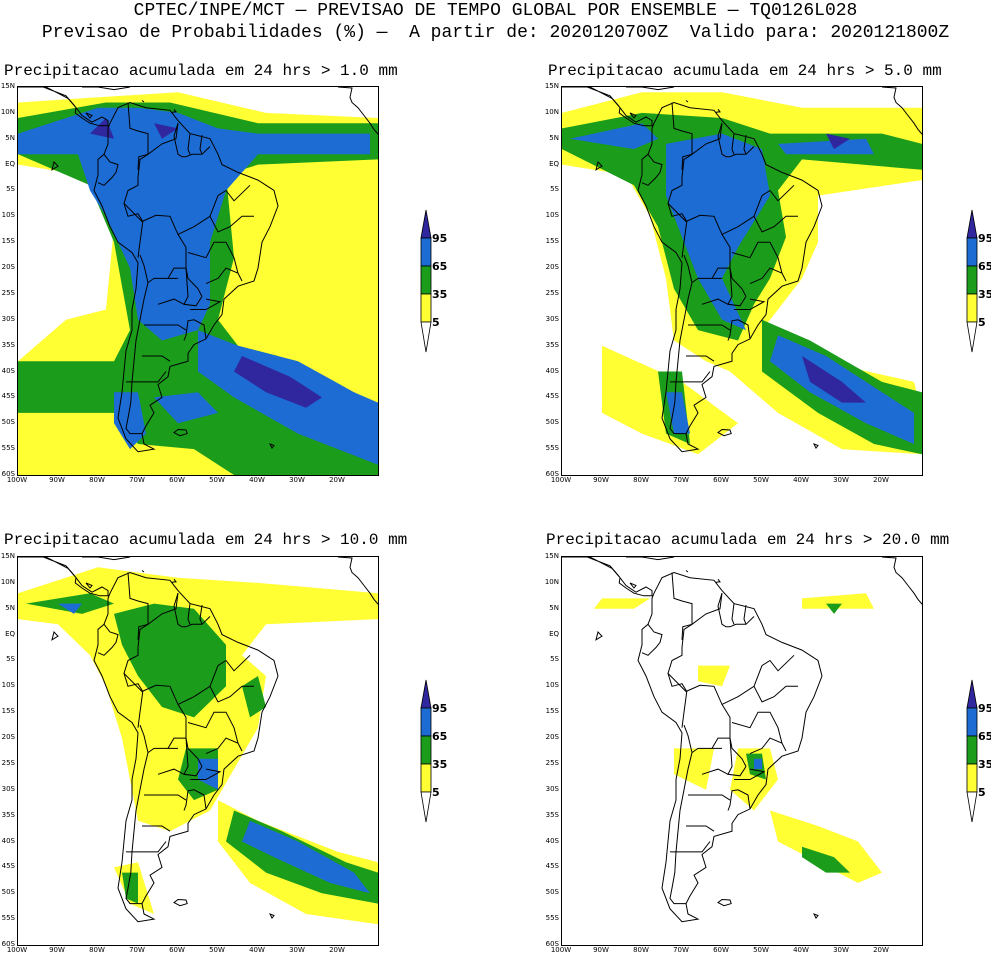  I want to click on lat-tick-label: 5N, so click(10, 607).